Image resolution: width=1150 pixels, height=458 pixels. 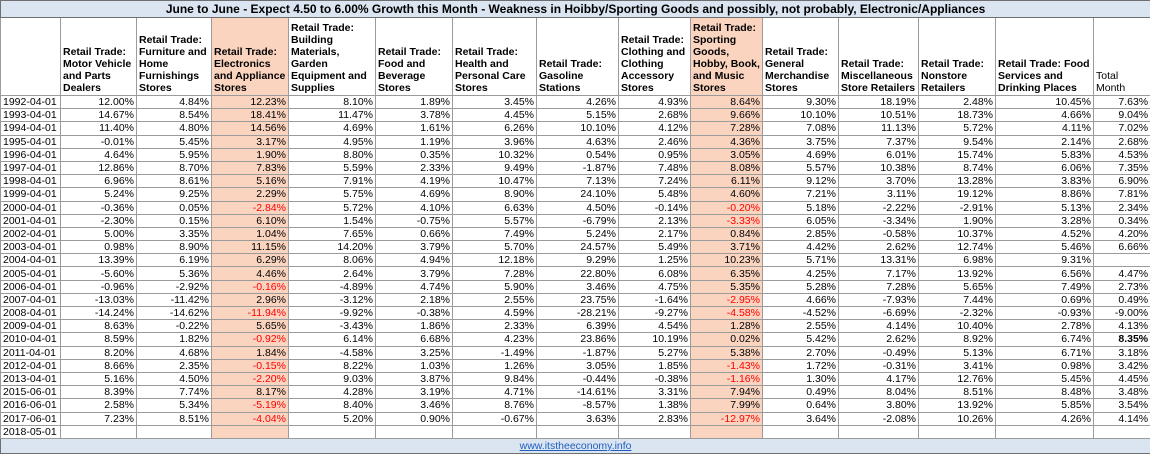 What do you see at coordinates (726, 418) in the screenshot?
I see `table-cell: -12.97%` at bounding box center [726, 418].